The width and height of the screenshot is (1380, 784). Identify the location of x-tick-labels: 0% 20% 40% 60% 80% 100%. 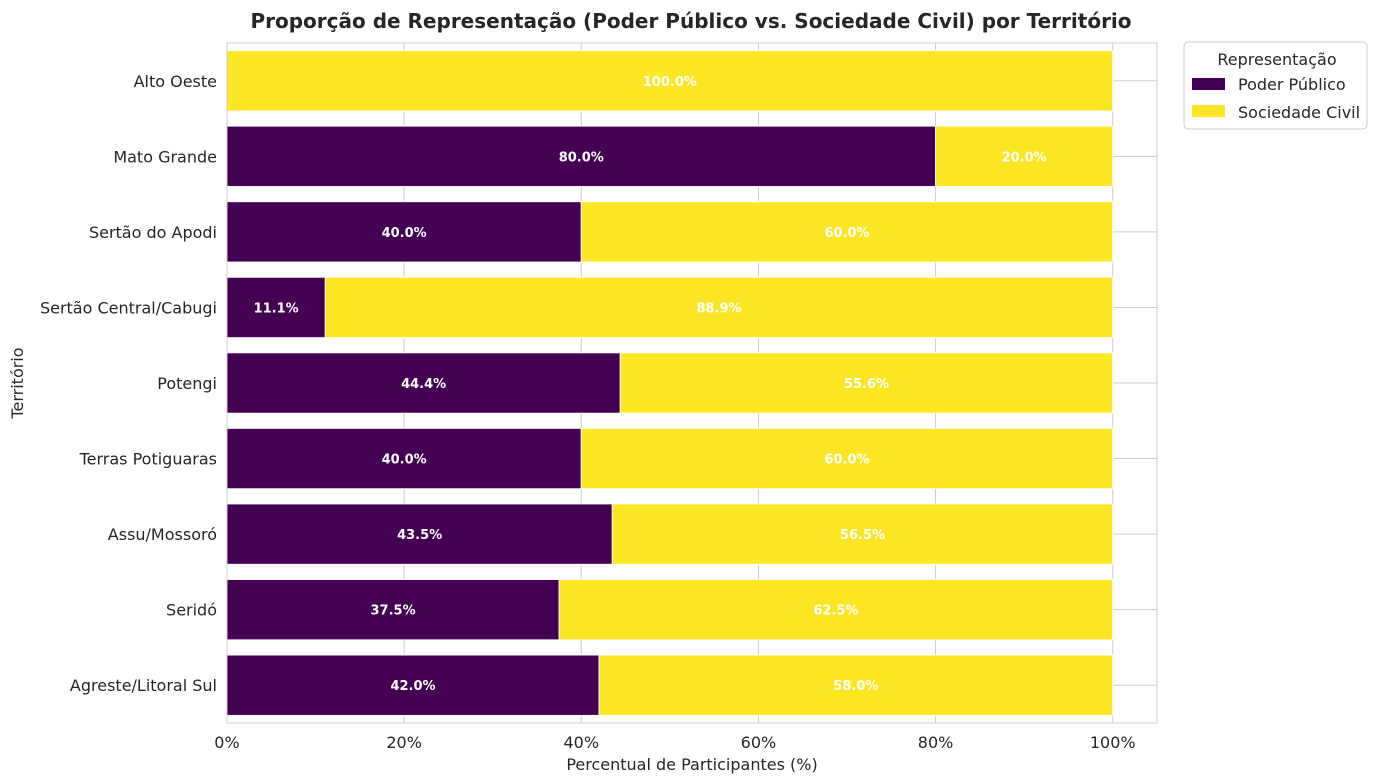
(674, 742).